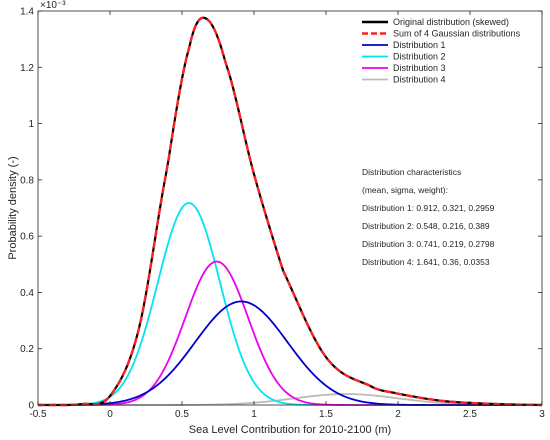  I want to click on y-tick-label: 0.2, so click(27, 349).